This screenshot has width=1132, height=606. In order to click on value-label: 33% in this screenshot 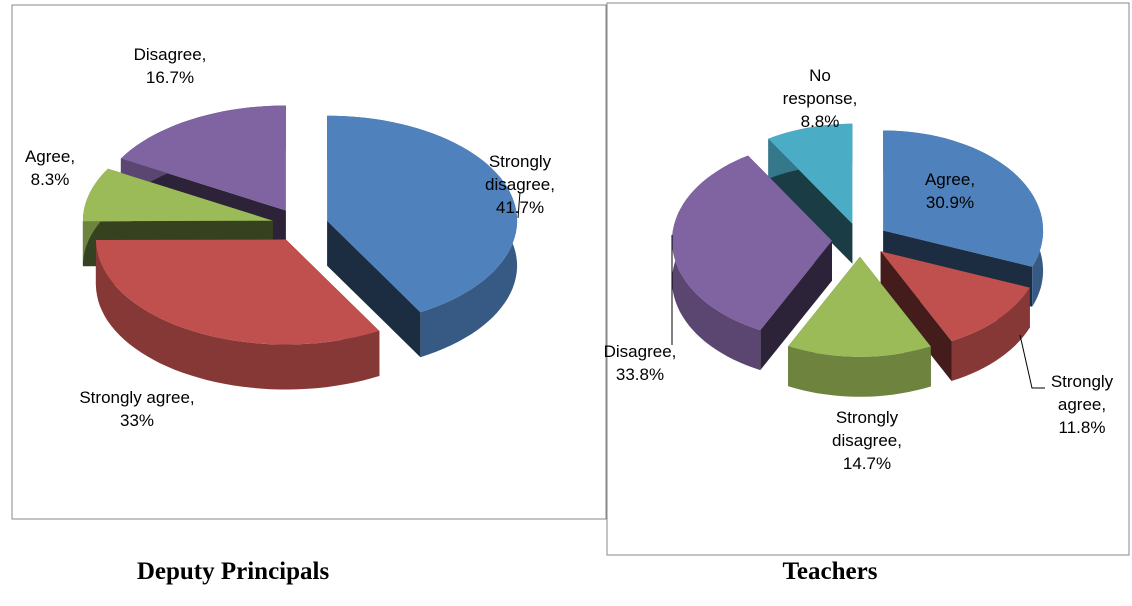, I will do `click(137, 420)`.